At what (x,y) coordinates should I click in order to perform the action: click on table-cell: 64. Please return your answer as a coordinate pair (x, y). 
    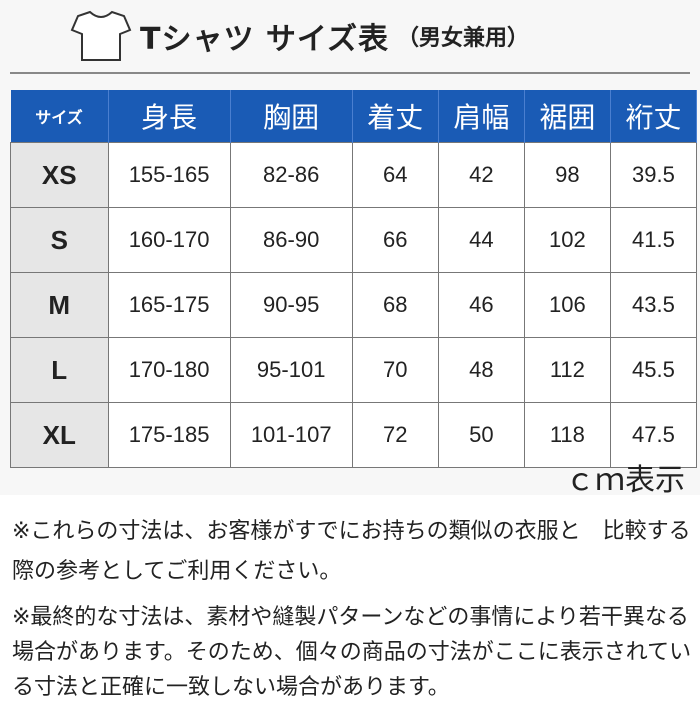
    Looking at the image, I should click on (395, 175).